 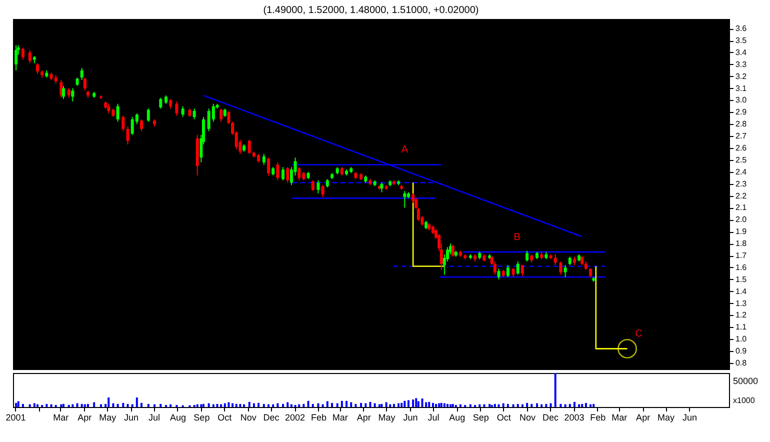 I want to click on y-tick-label: 1.6, so click(x=742, y=267).